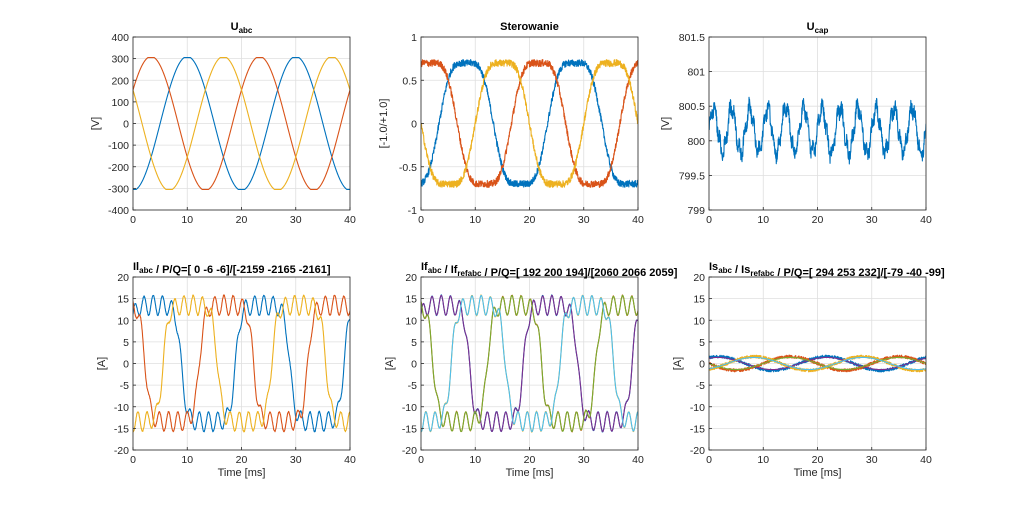 The height and width of the screenshot is (505, 1024). I want to click on y-tick-label: 0.5, so click(409, 81).